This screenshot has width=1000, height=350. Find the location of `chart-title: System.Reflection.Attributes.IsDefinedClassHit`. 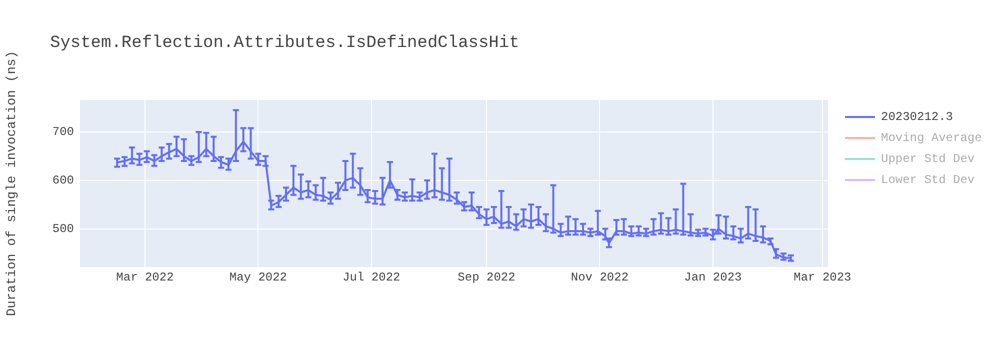

chart-title: System.Reflection.Attributes.IsDefinedClassHit is located at coordinates (285, 43).